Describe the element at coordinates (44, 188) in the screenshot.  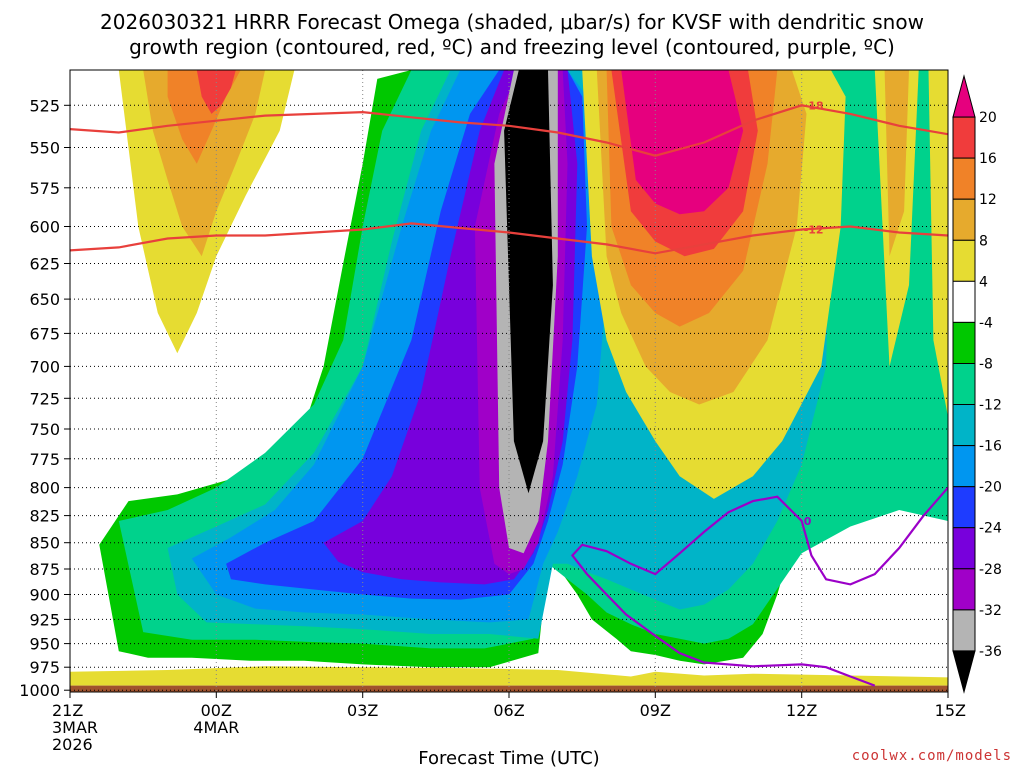
I see `y-tick-label-575: 575` at that location.